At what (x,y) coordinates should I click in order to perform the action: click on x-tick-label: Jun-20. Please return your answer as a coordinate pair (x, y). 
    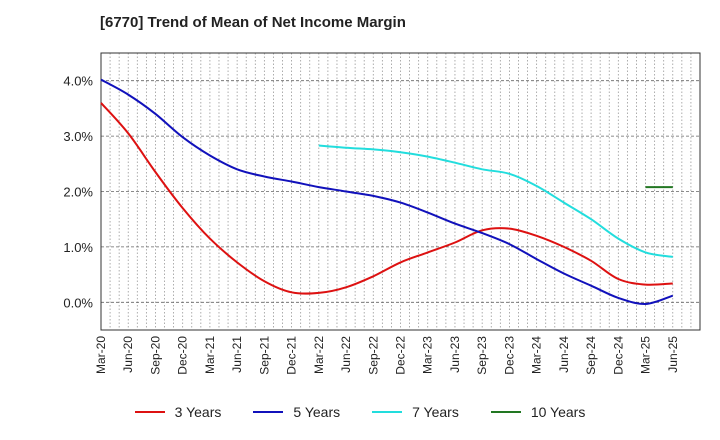
    Looking at the image, I should click on (128, 354).